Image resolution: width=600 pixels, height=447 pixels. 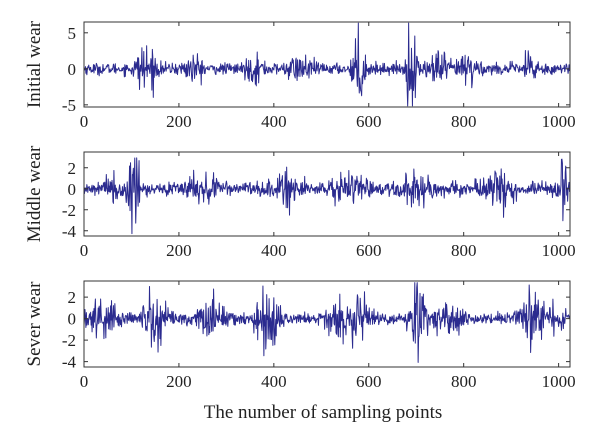 I want to click on initial-wear-xtick-label: 800, so click(x=464, y=121).